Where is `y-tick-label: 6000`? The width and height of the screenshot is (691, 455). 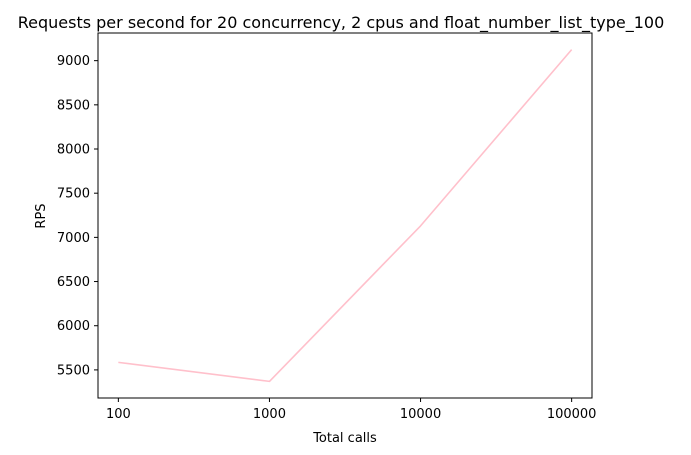 y-tick-label: 6000 is located at coordinates (73, 326).